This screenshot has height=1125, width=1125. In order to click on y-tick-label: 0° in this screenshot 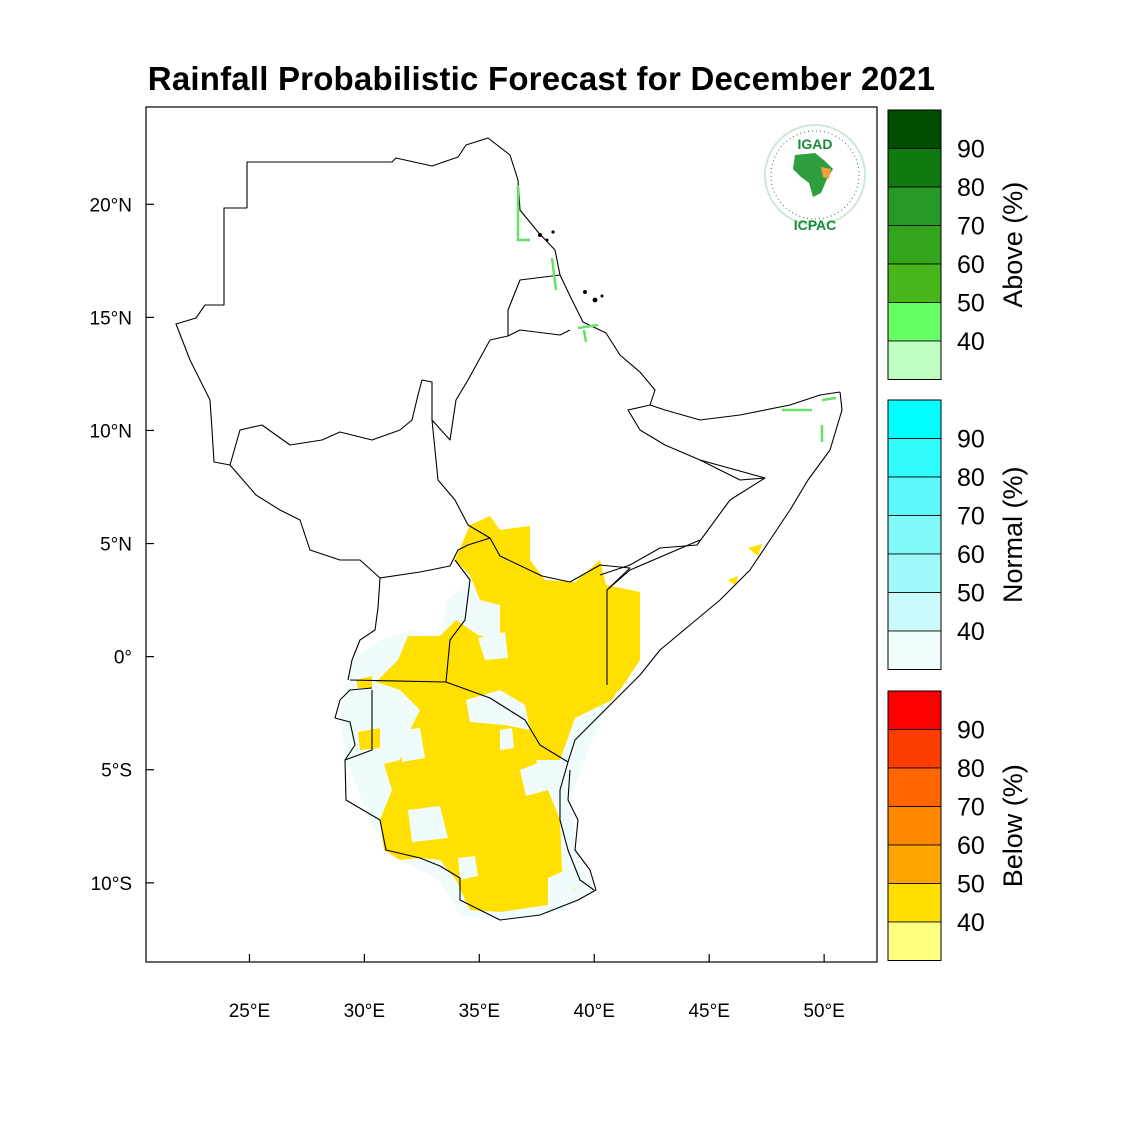, I will do `click(123, 658)`.